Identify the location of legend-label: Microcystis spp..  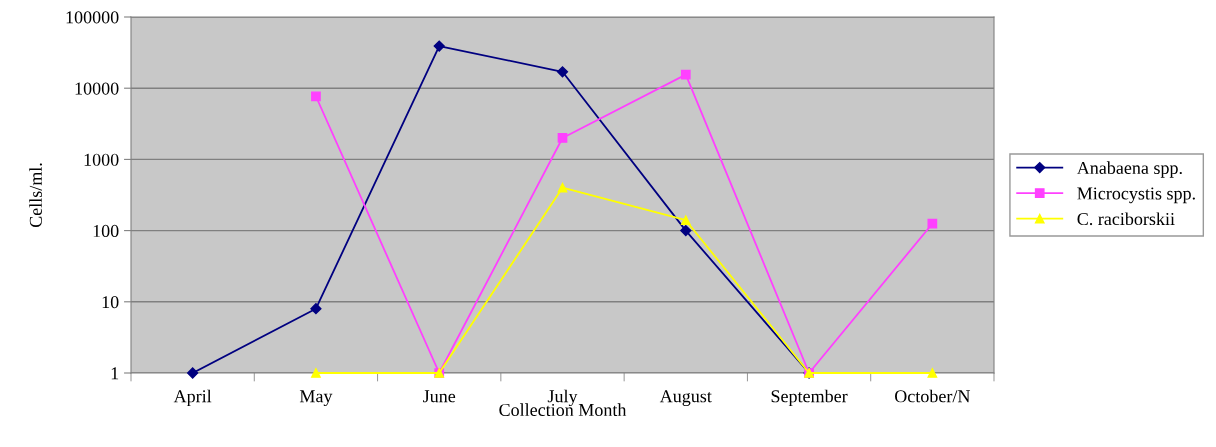
(1136, 195).